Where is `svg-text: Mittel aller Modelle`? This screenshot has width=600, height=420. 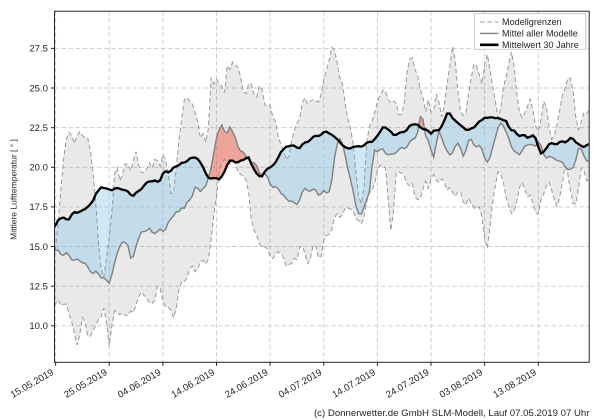
svg-text: Mittel aller Modelle is located at coordinates (540, 34).